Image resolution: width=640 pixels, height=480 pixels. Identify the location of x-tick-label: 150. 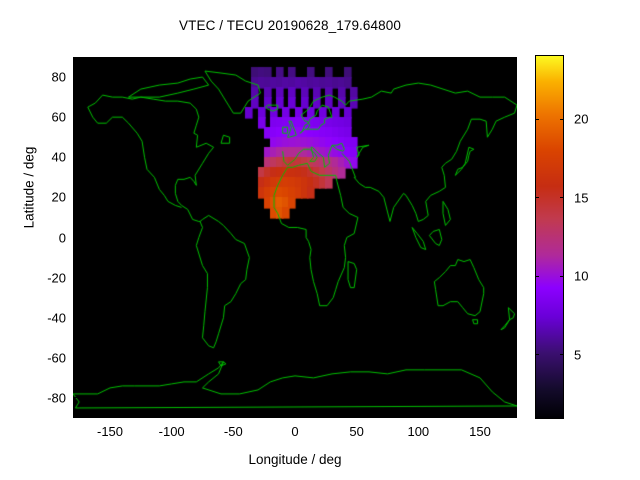
(480, 431).